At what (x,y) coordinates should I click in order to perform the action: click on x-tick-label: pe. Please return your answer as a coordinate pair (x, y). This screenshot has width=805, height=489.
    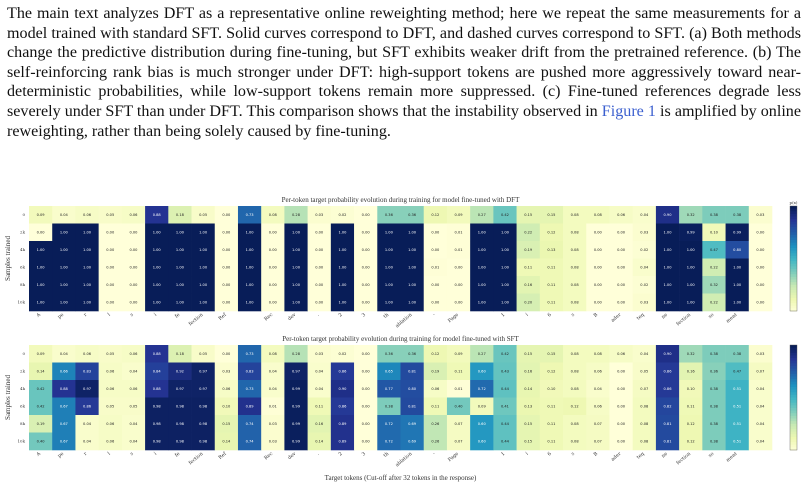
    Looking at the image, I should click on (61, 456).